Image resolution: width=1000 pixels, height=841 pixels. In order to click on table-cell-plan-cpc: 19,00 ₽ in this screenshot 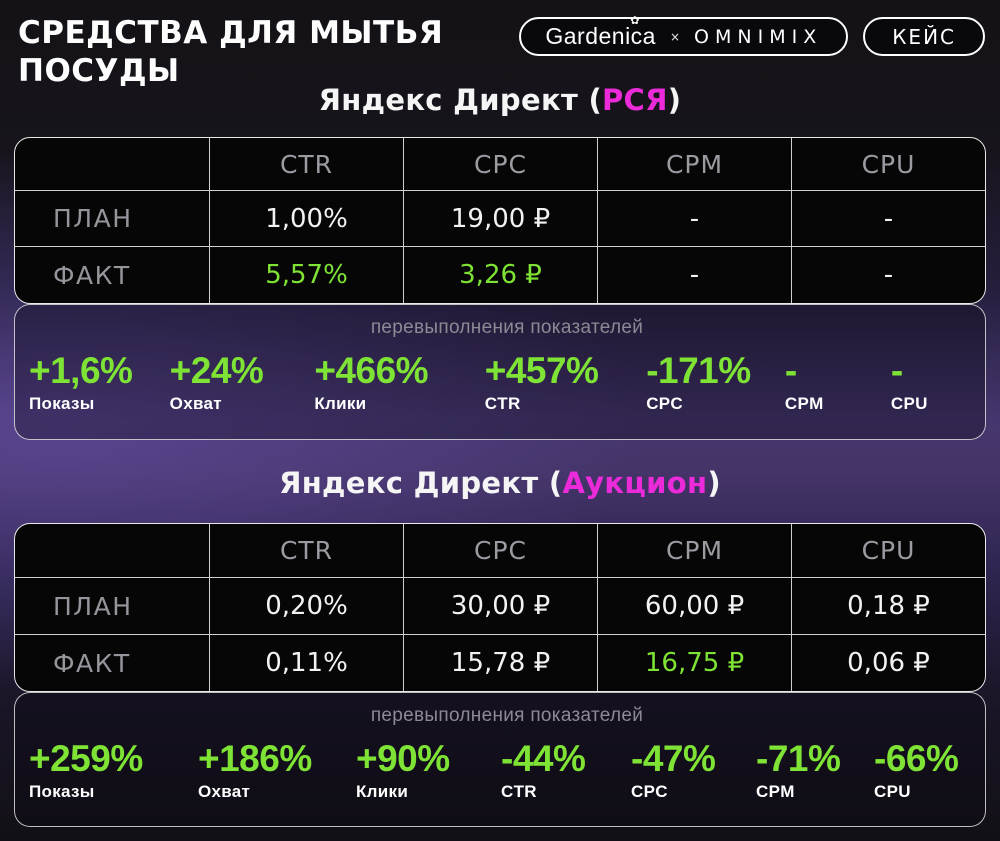, I will do `click(500, 218)`.